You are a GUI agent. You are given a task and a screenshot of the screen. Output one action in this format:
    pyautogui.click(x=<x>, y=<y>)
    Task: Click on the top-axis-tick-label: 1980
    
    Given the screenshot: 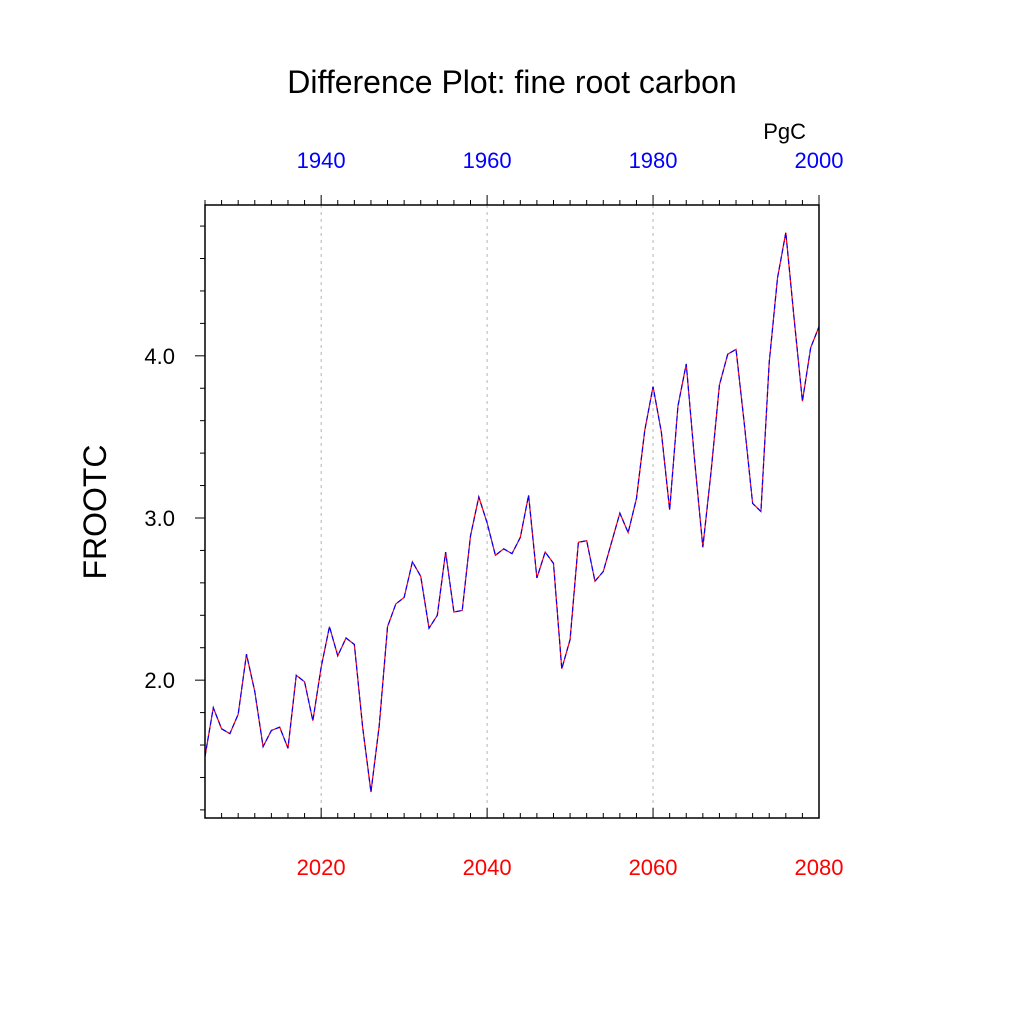 What is the action you would take?
    pyautogui.click(x=653, y=160)
    